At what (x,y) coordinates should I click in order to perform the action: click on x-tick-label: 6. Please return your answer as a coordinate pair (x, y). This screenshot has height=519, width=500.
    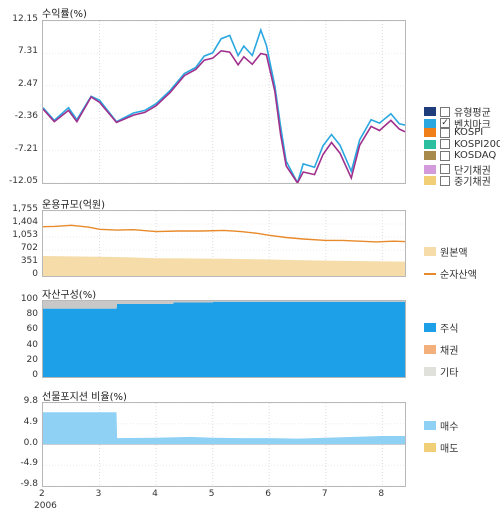
    Looking at the image, I should click on (268, 494).